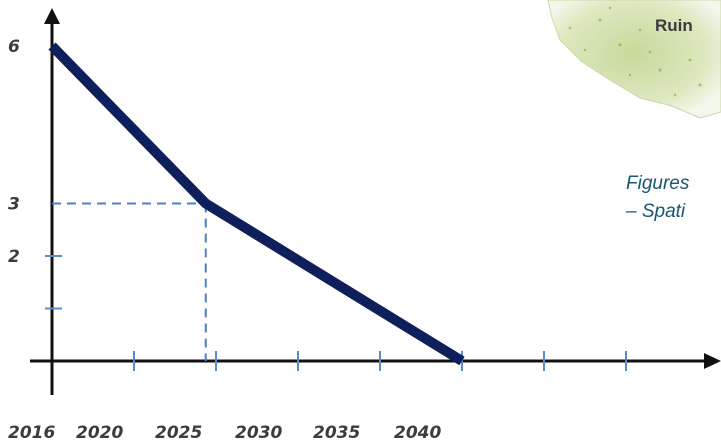 The image size is (721, 443). I want to click on x-tick-label: 2035, so click(336, 433).